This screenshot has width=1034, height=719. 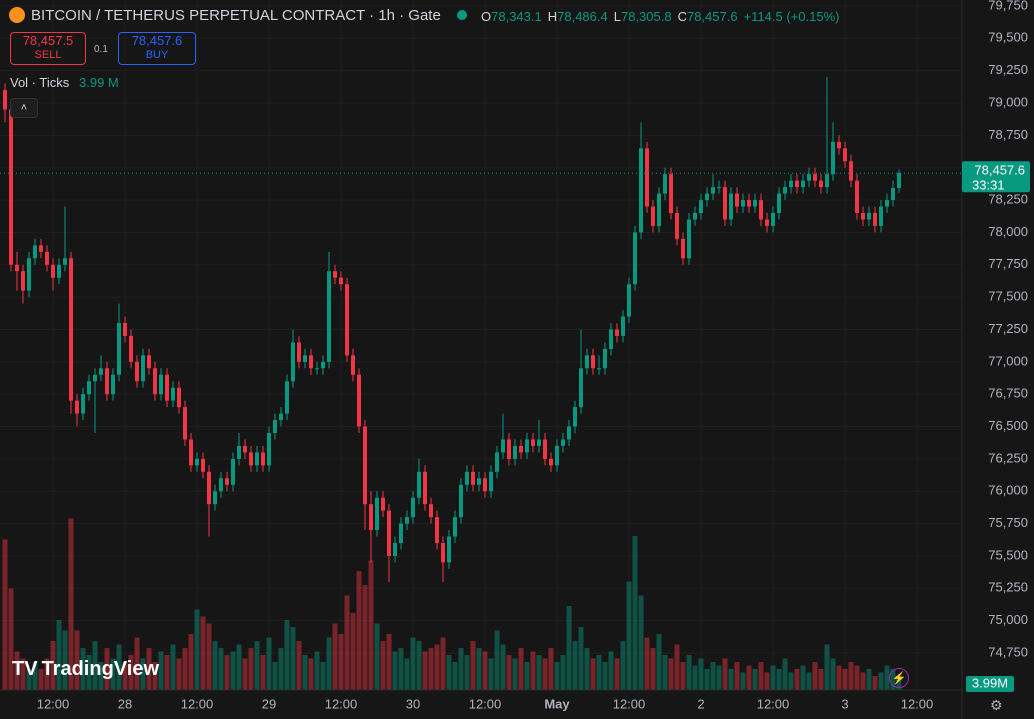 I want to click on y-tick-label: 76,250, so click(x=1008, y=457).